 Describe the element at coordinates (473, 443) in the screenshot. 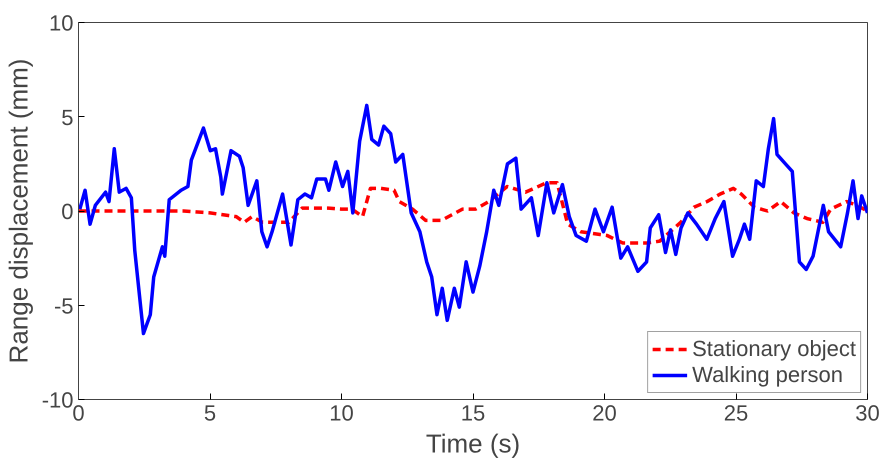

I see `x-axis-title: Time (s)` at that location.